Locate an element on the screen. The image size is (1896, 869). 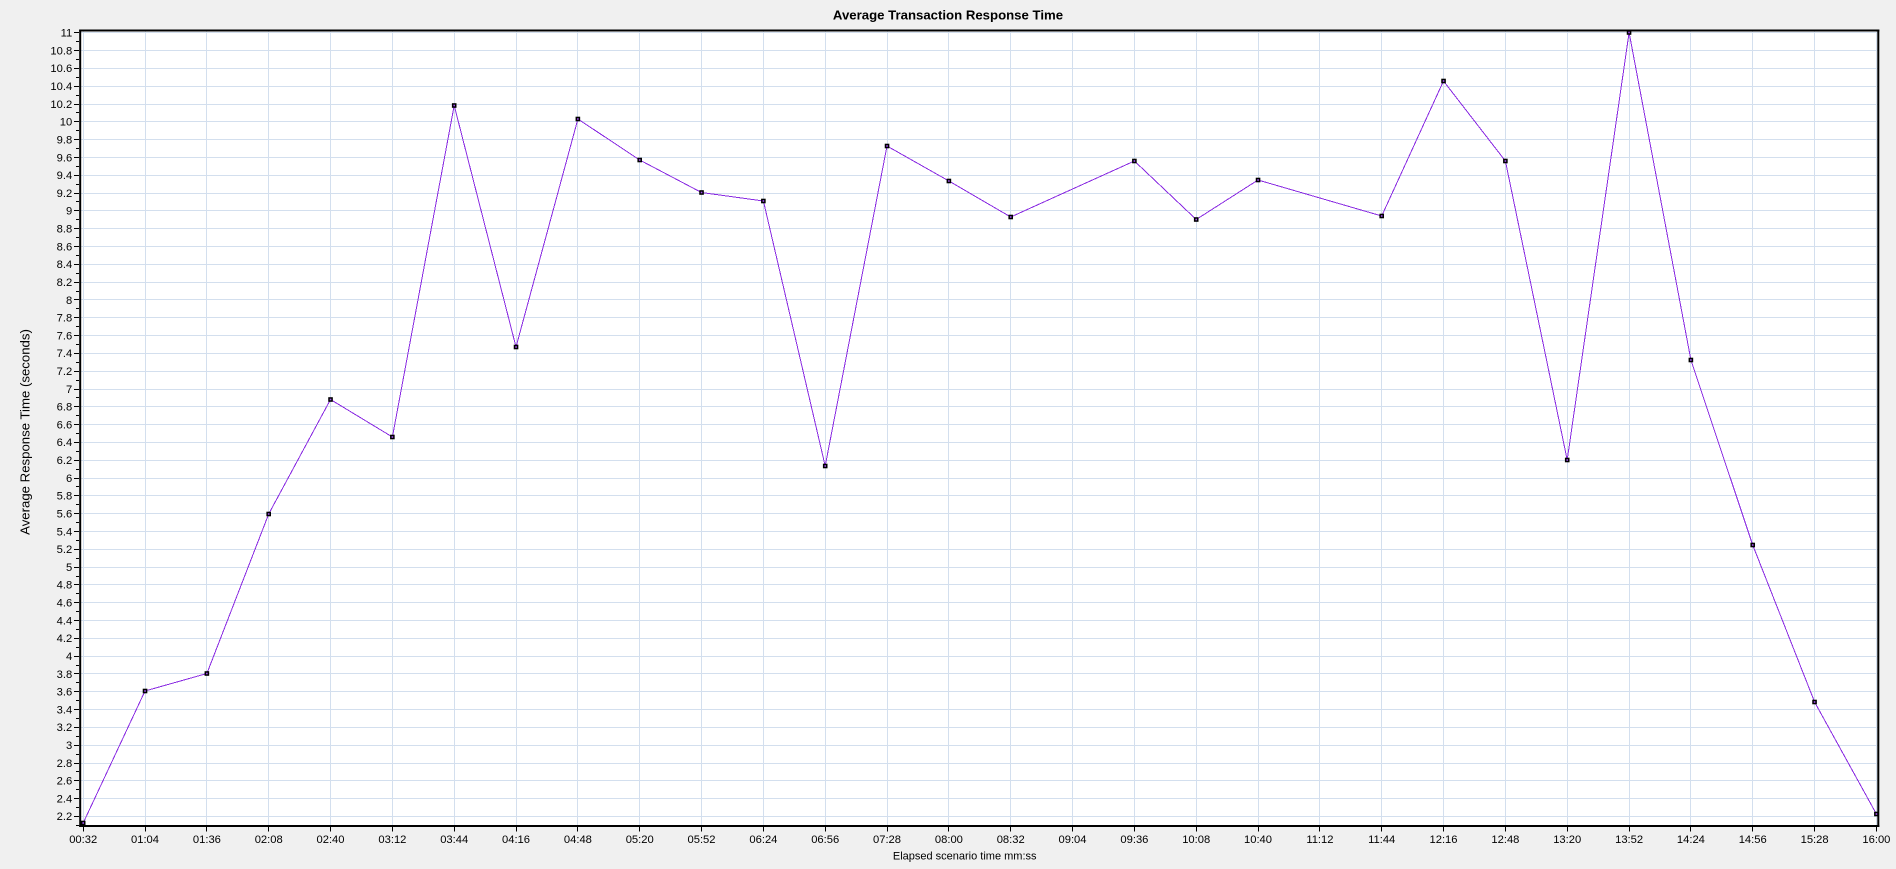
svg-text: 3.6 is located at coordinates (65, 693).